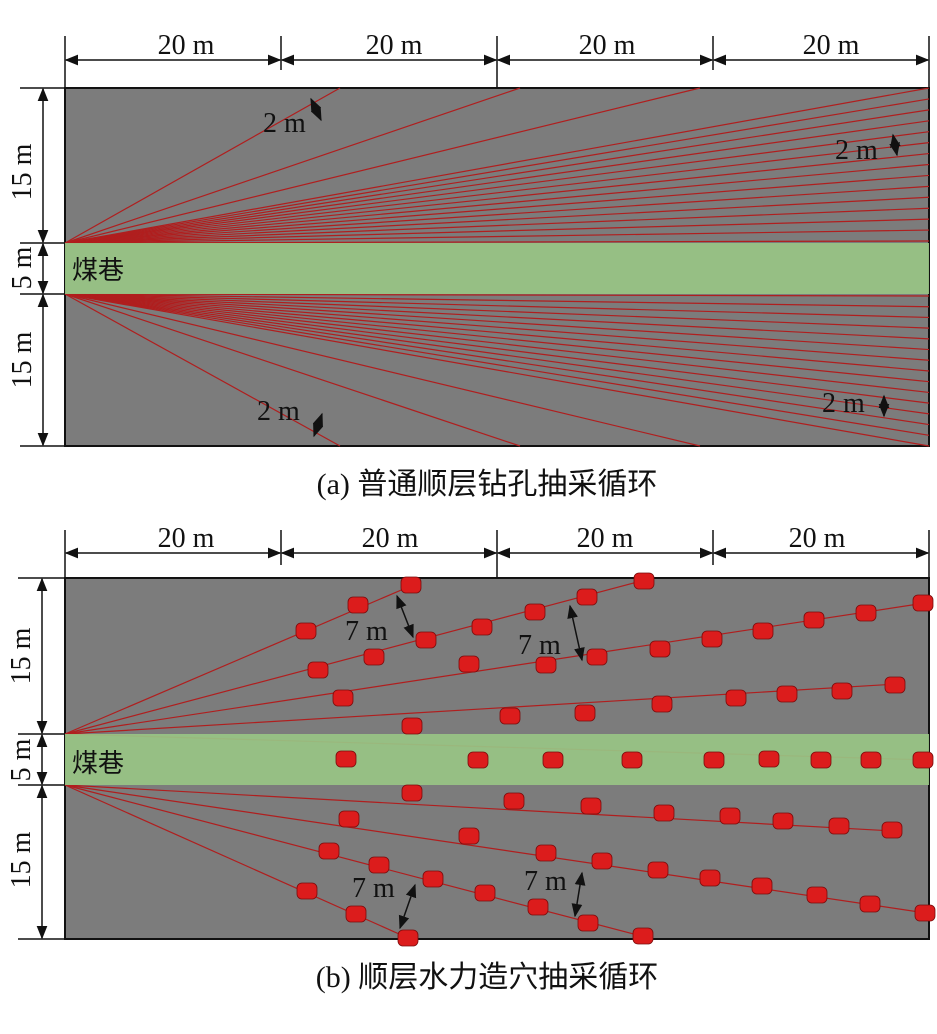 The image size is (937, 1034). What do you see at coordinates (98, 764) in the screenshot?
I see `panel-b-roadway-label: 煤巷` at bounding box center [98, 764].